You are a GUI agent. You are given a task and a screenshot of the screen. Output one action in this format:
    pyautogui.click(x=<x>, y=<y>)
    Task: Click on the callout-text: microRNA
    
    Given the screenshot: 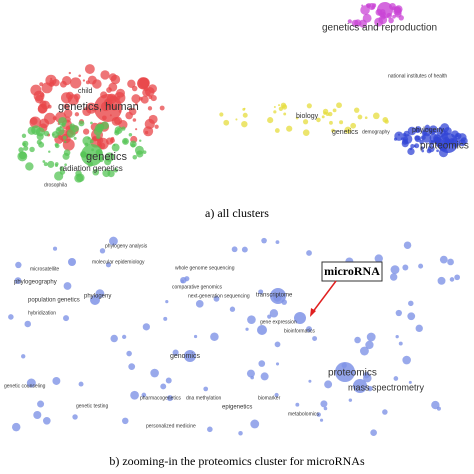 What is the action you would take?
    pyautogui.click(x=352, y=271)
    